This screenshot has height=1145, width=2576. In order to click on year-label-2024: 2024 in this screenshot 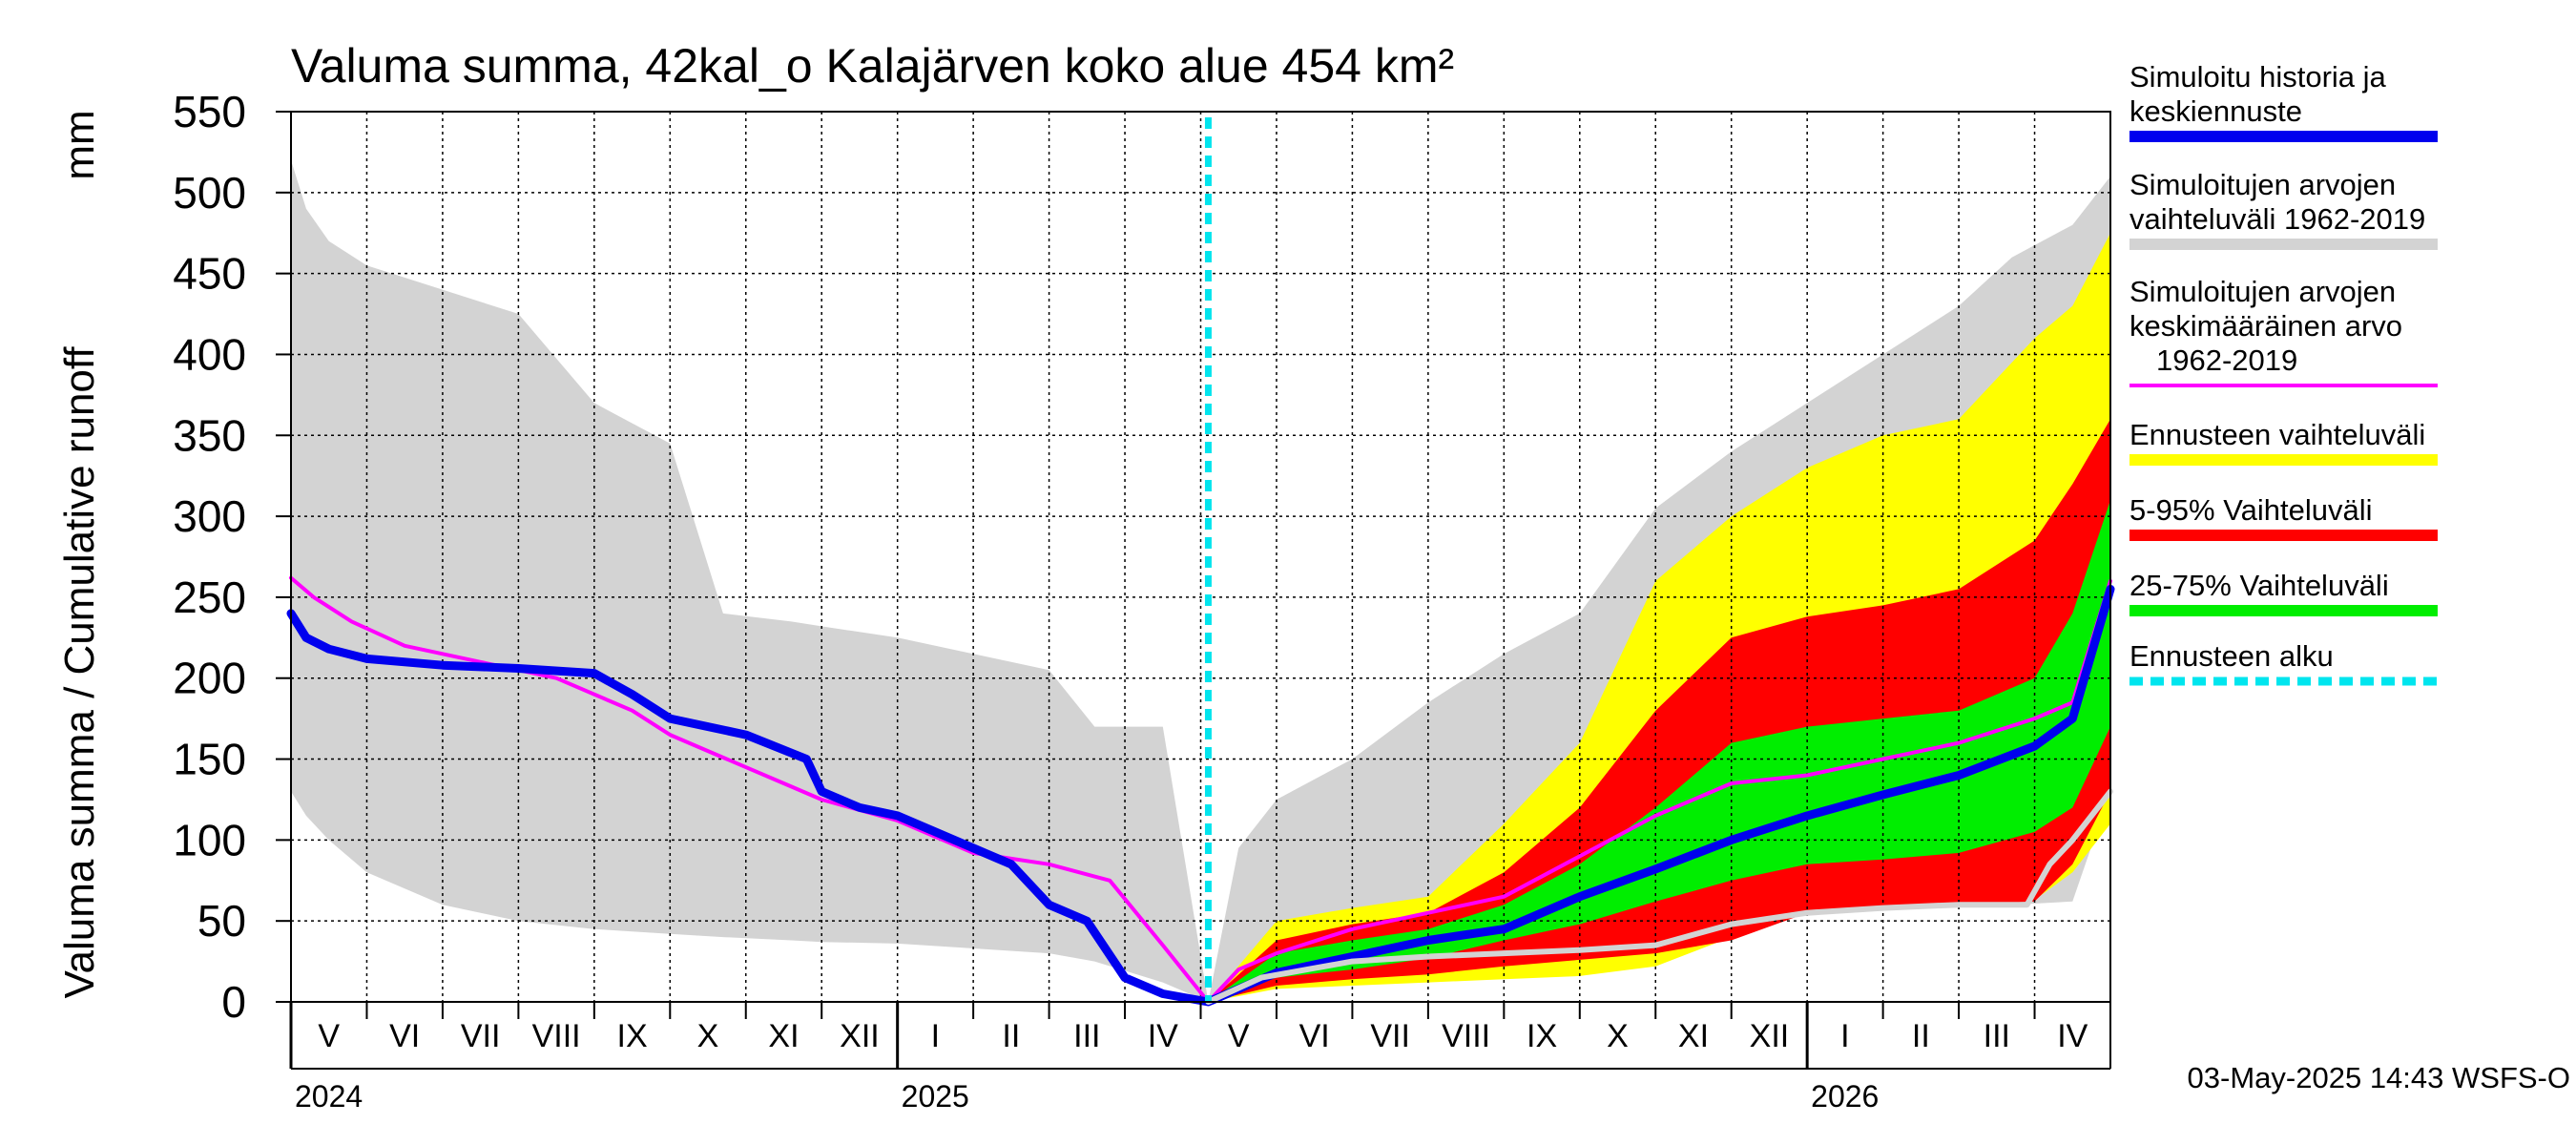, I will do `click(329, 1096)`.